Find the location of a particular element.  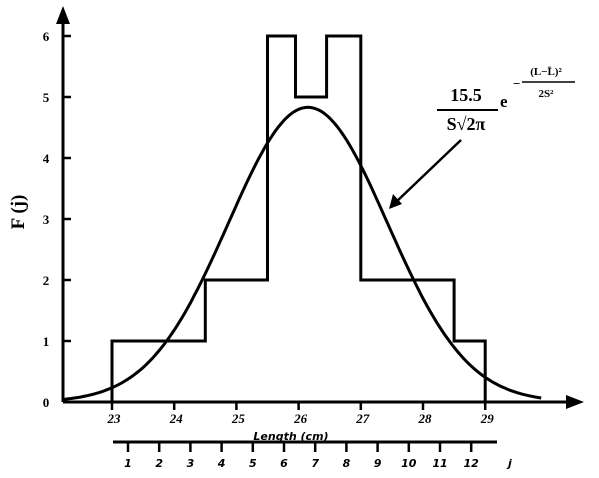

formula-exponent-numerator: (L−L̄)² is located at coordinates (546, 72).